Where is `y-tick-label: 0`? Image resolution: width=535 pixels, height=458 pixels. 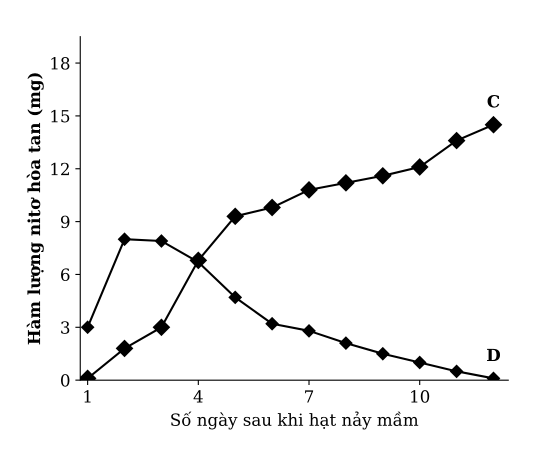
y-tick-label: 0 is located at coordinates (65, 380).